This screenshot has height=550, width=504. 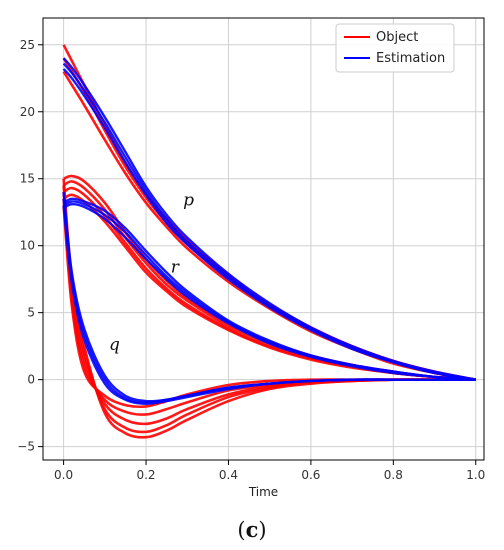 I want to click on y-tick-label-6: 25, so click(x=27, y=45).